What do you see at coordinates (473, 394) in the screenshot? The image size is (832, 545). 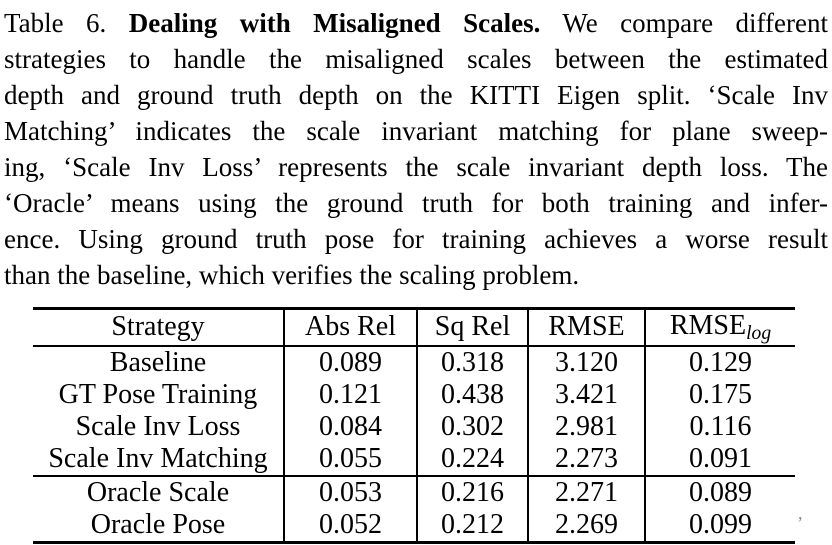 I see `cell-sq-rel: 0.438` at bounding box center [473, 394].